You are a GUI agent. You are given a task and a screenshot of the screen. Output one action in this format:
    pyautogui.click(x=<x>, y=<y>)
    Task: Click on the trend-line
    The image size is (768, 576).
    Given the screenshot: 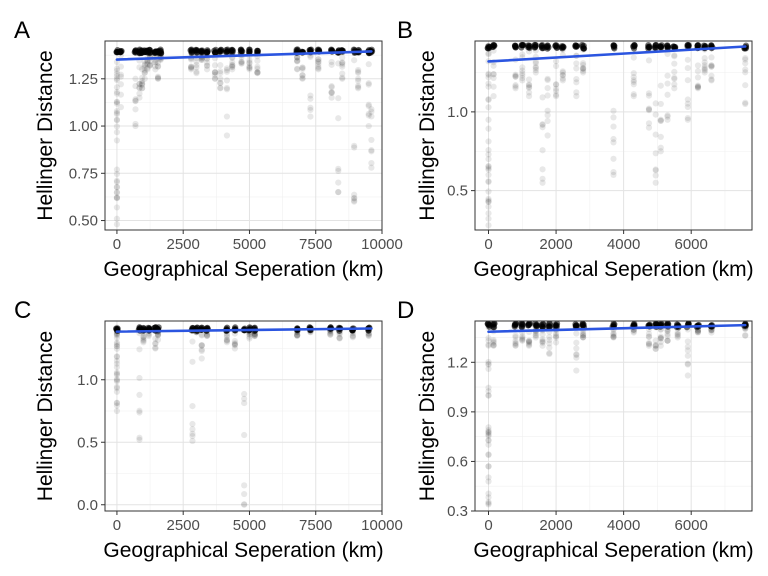 What is the action you would take?
    pyautogui.click(x=617, y=54)
    